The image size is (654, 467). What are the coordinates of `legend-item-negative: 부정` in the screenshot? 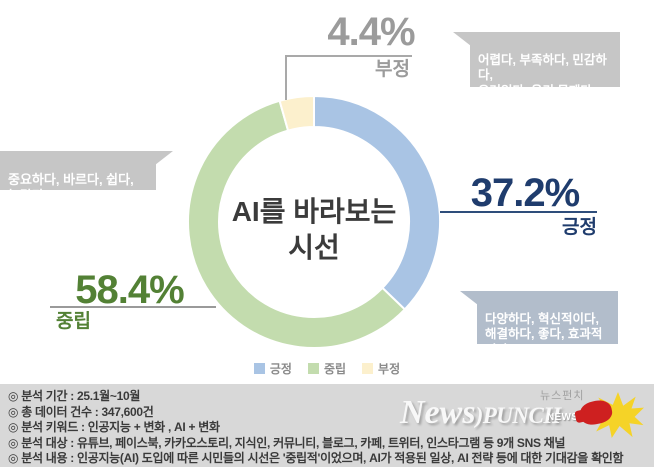 It's located at (381, 368).